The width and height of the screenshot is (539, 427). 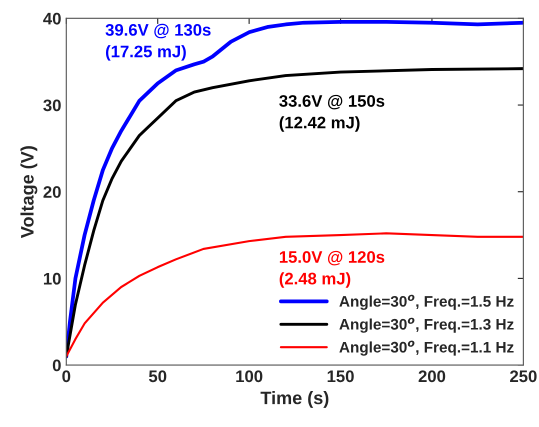 I want to click on legend-label: Angle=30$^{o}$, Freq.=1.1 Hz, so click(x=426, y=348).